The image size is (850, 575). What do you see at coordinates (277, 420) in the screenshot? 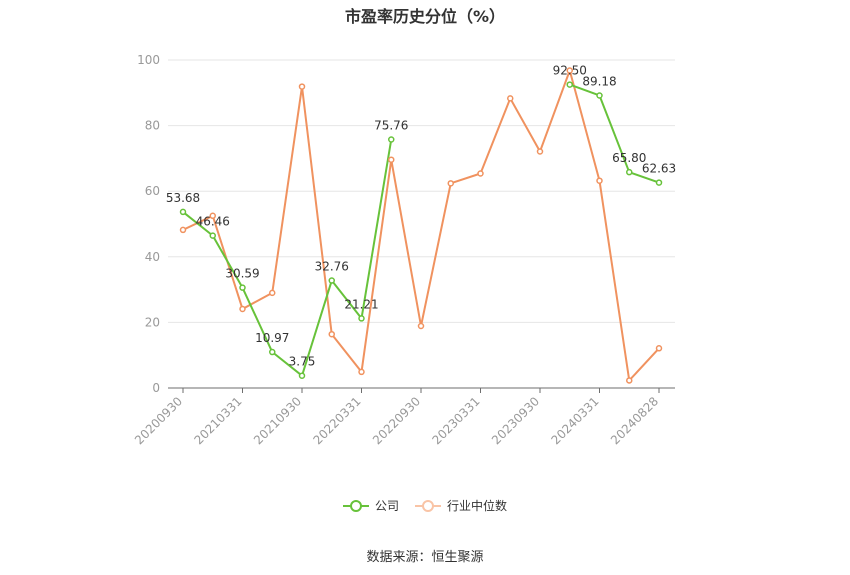
I see `x-tick-label: 20210930` at bounding box center [277, 420].